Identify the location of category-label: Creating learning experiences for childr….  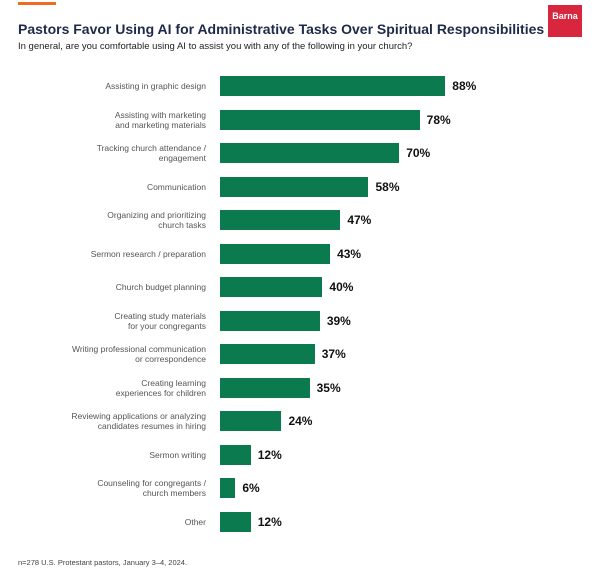
(160, 387).